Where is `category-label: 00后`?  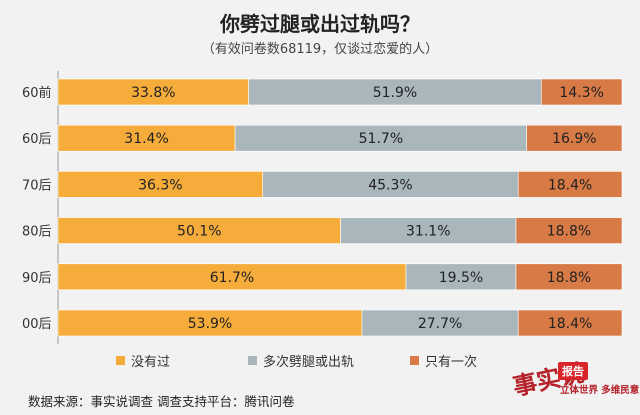
category-label: 00后 is located at coordinates (37, 324).